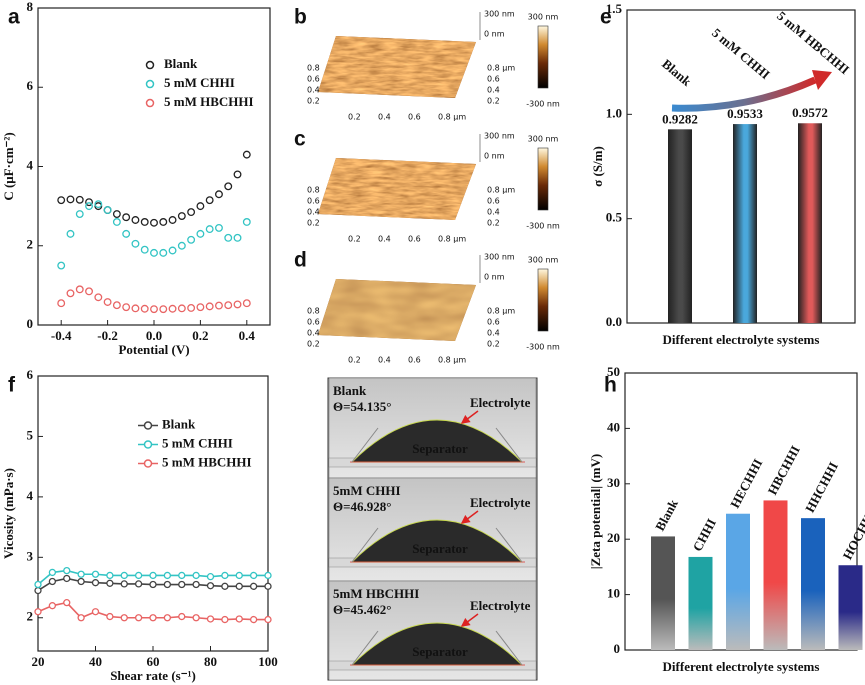 This screenshot has width=865, height=685. I want to click on trend-arrow, so click(744, 94).